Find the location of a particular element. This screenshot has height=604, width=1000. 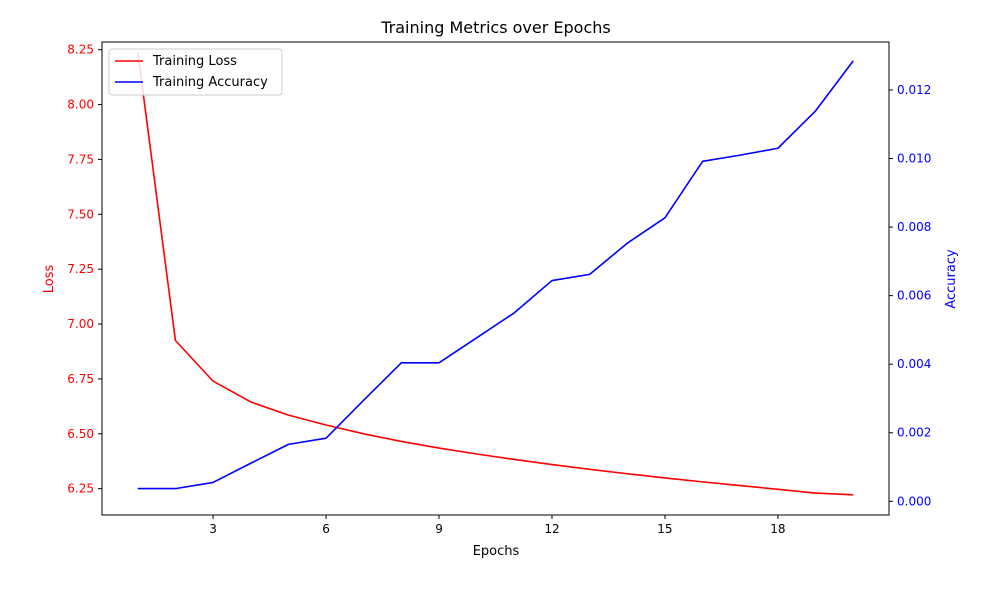

legend-box is located at coordinates (195, 72).